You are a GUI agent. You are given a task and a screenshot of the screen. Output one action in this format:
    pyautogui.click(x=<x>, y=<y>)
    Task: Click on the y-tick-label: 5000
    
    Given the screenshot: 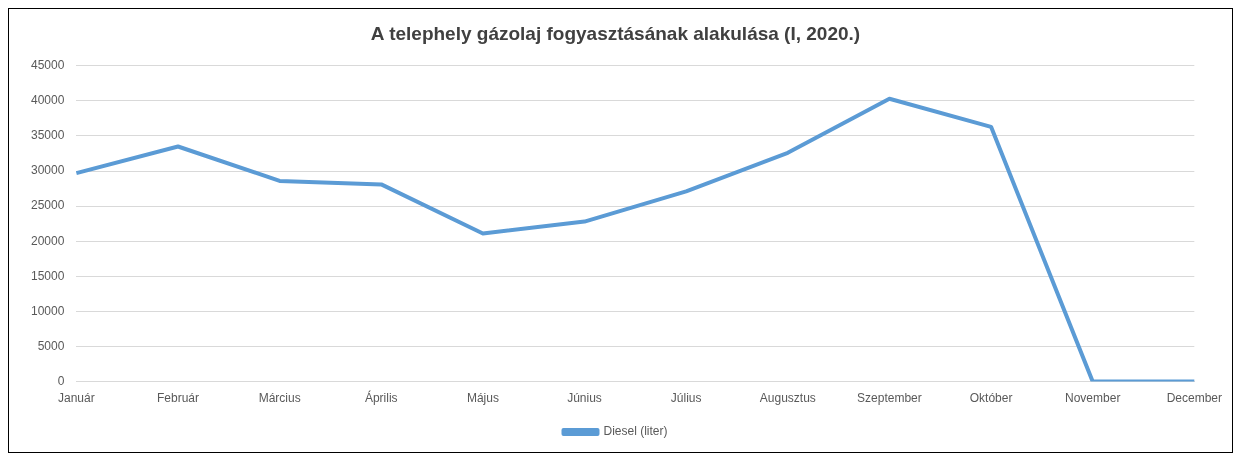 What is the action you would take?
    pyautogui.click(x=51, y=345)
    